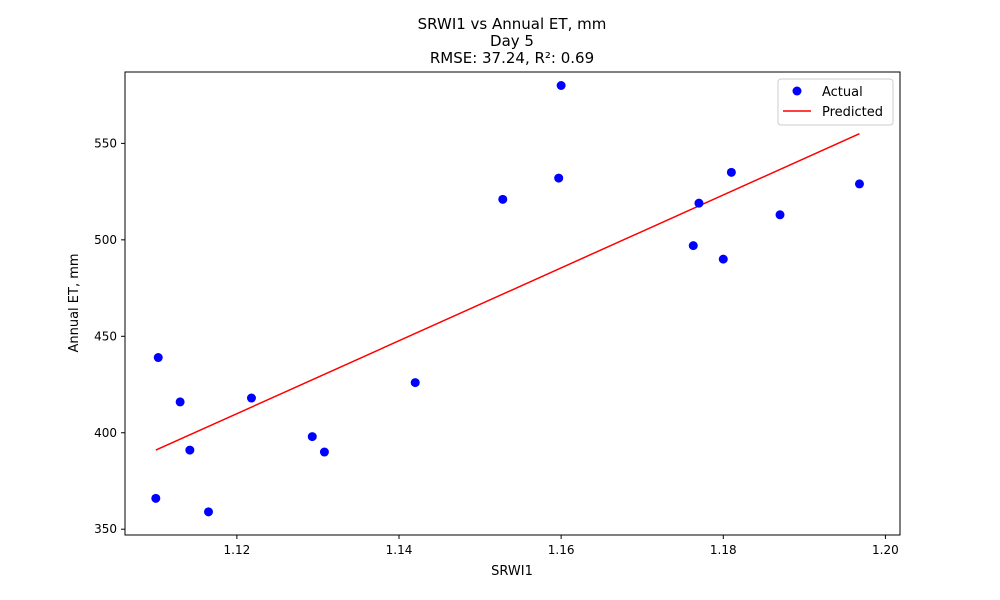  Describe the element at coordinates (105, 433) in the screenshot. I see `y-tick-label: 400` at that location.